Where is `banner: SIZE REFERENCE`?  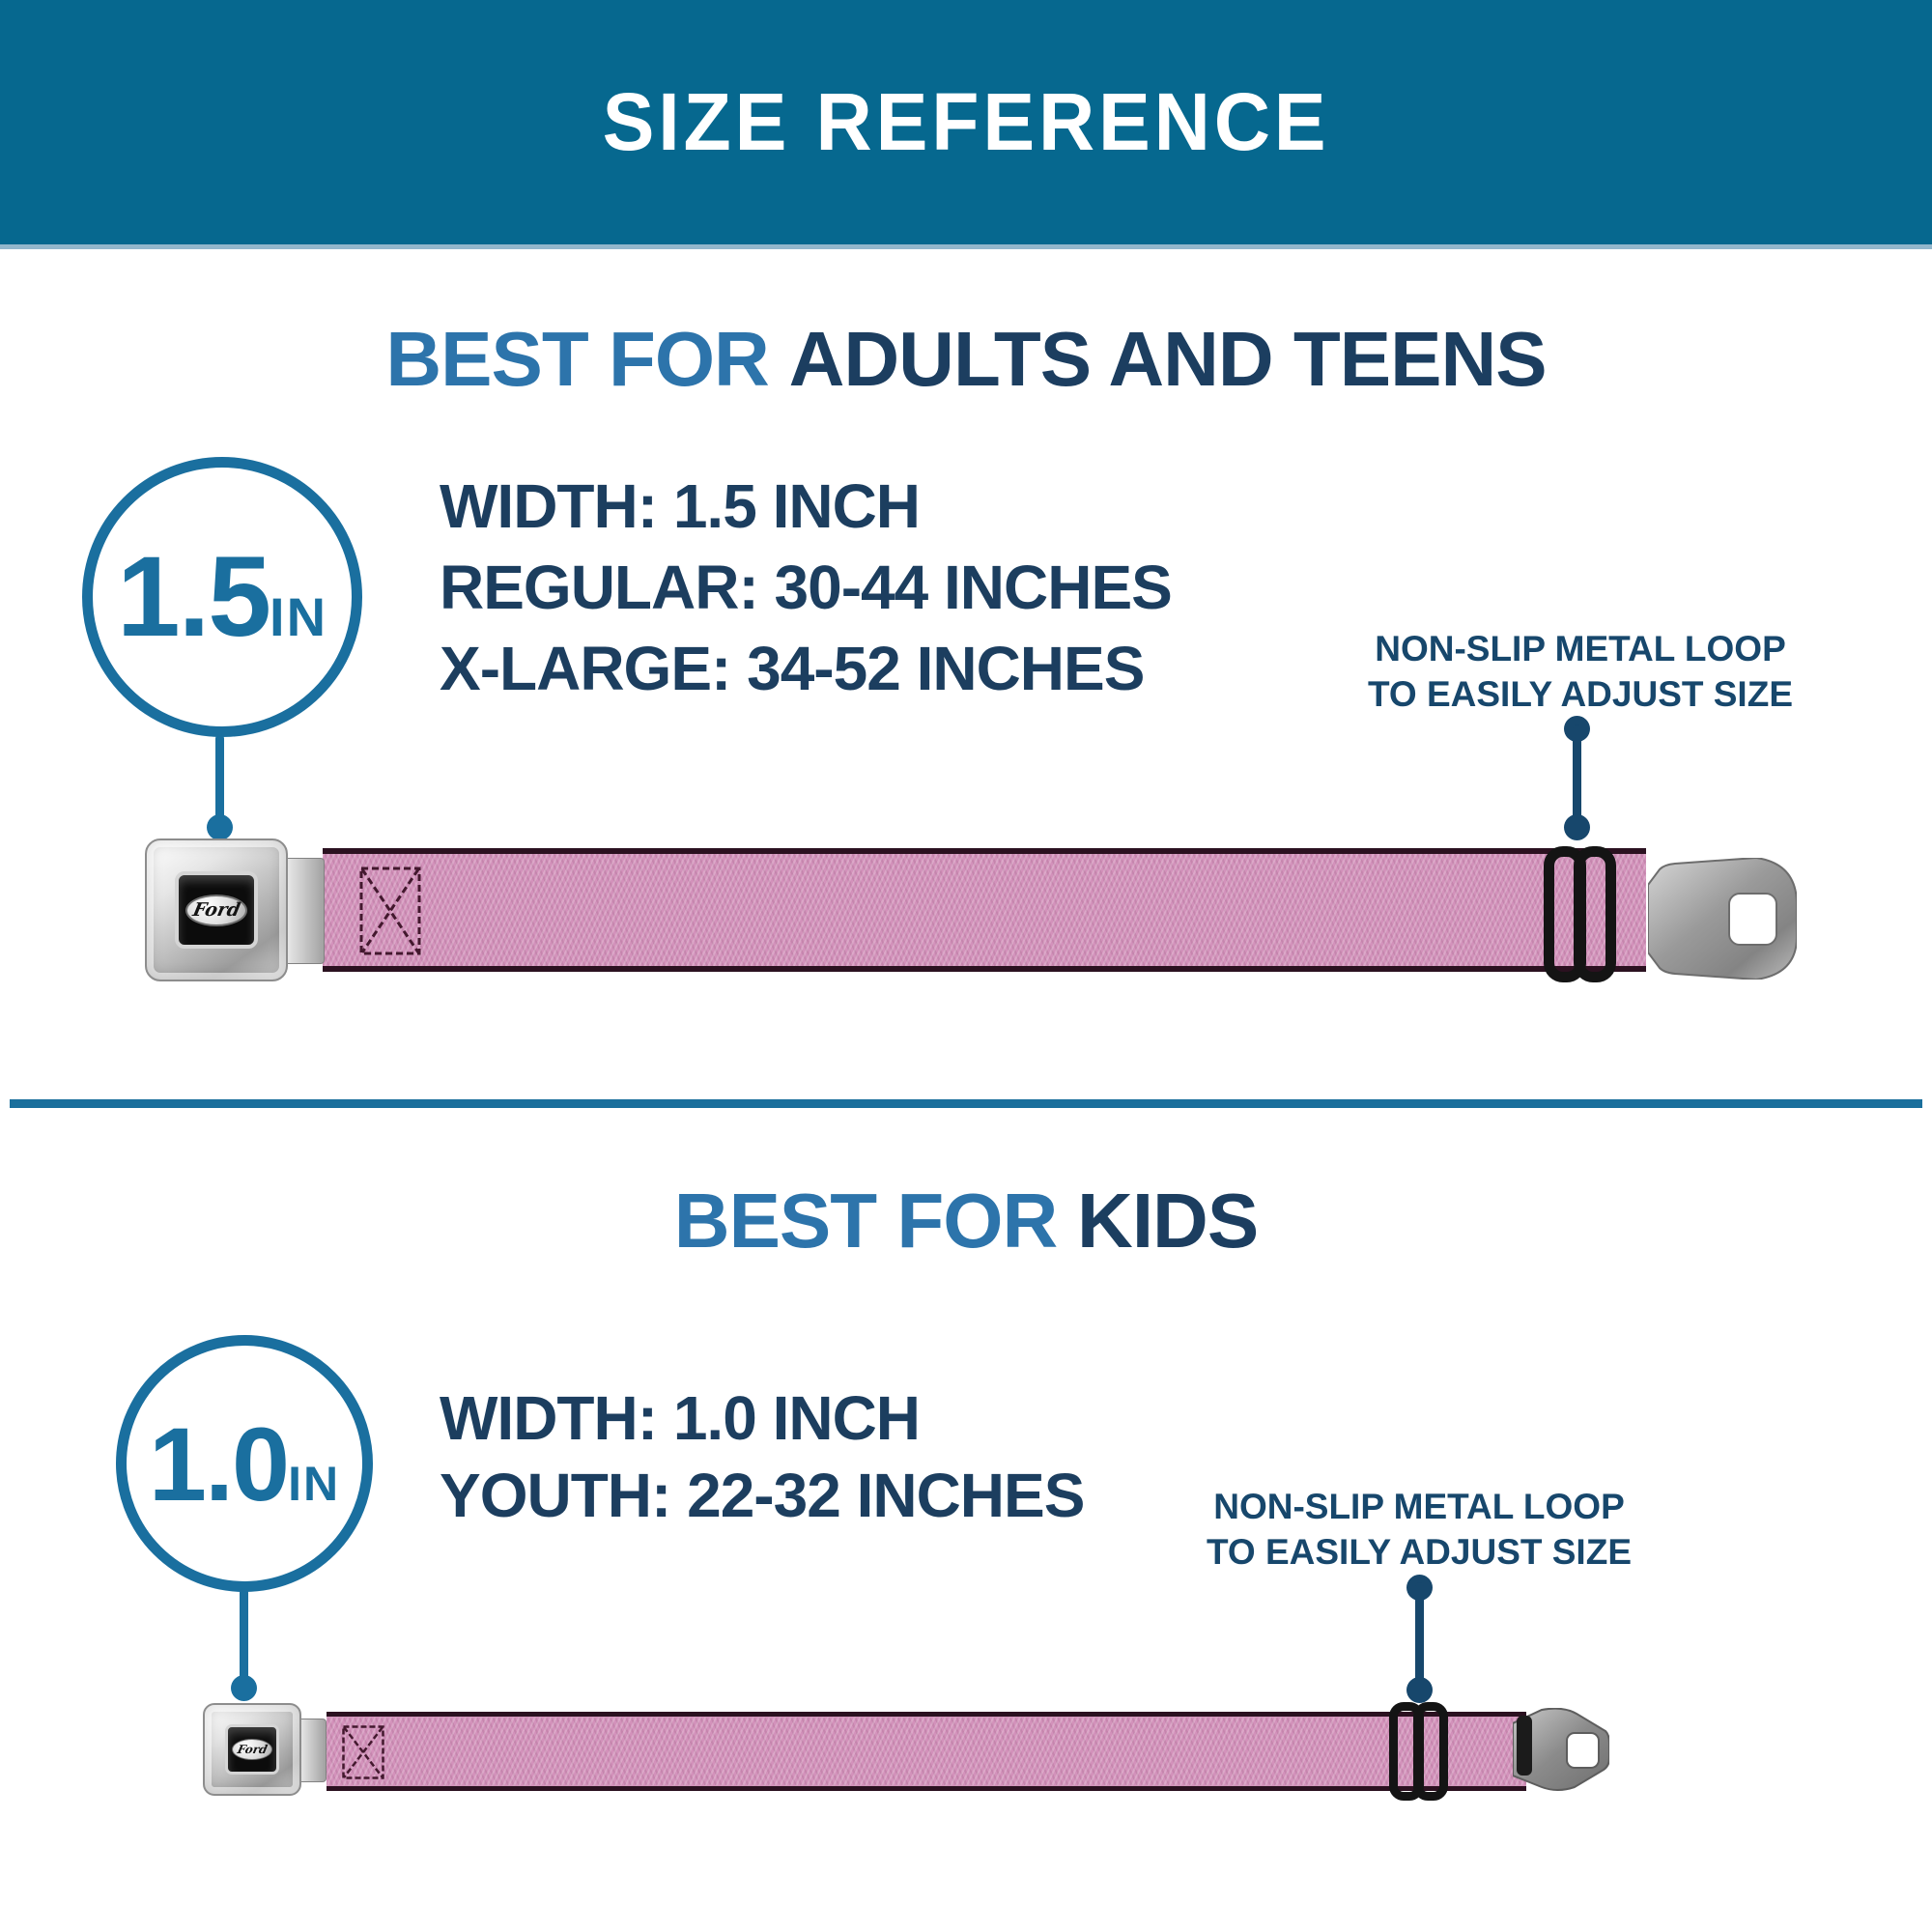
banner: SIZE REFERENCE is located at coordinates (966, 124).